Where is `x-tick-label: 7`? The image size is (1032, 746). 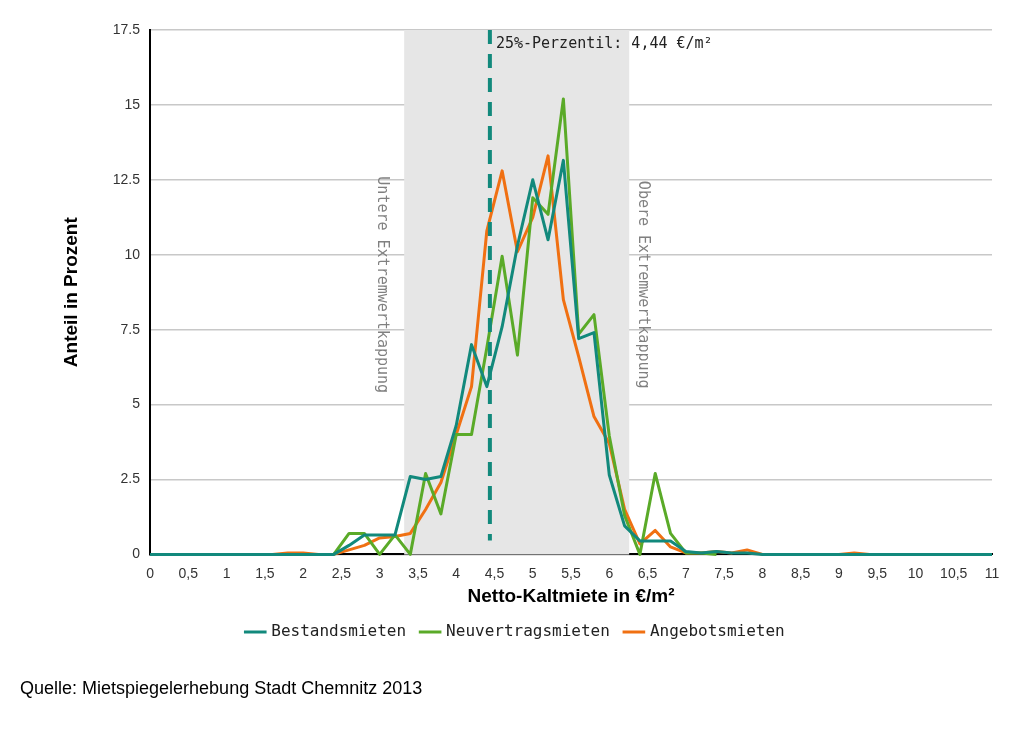 x-tick-label: 7 is located at coordinates (685, 572).